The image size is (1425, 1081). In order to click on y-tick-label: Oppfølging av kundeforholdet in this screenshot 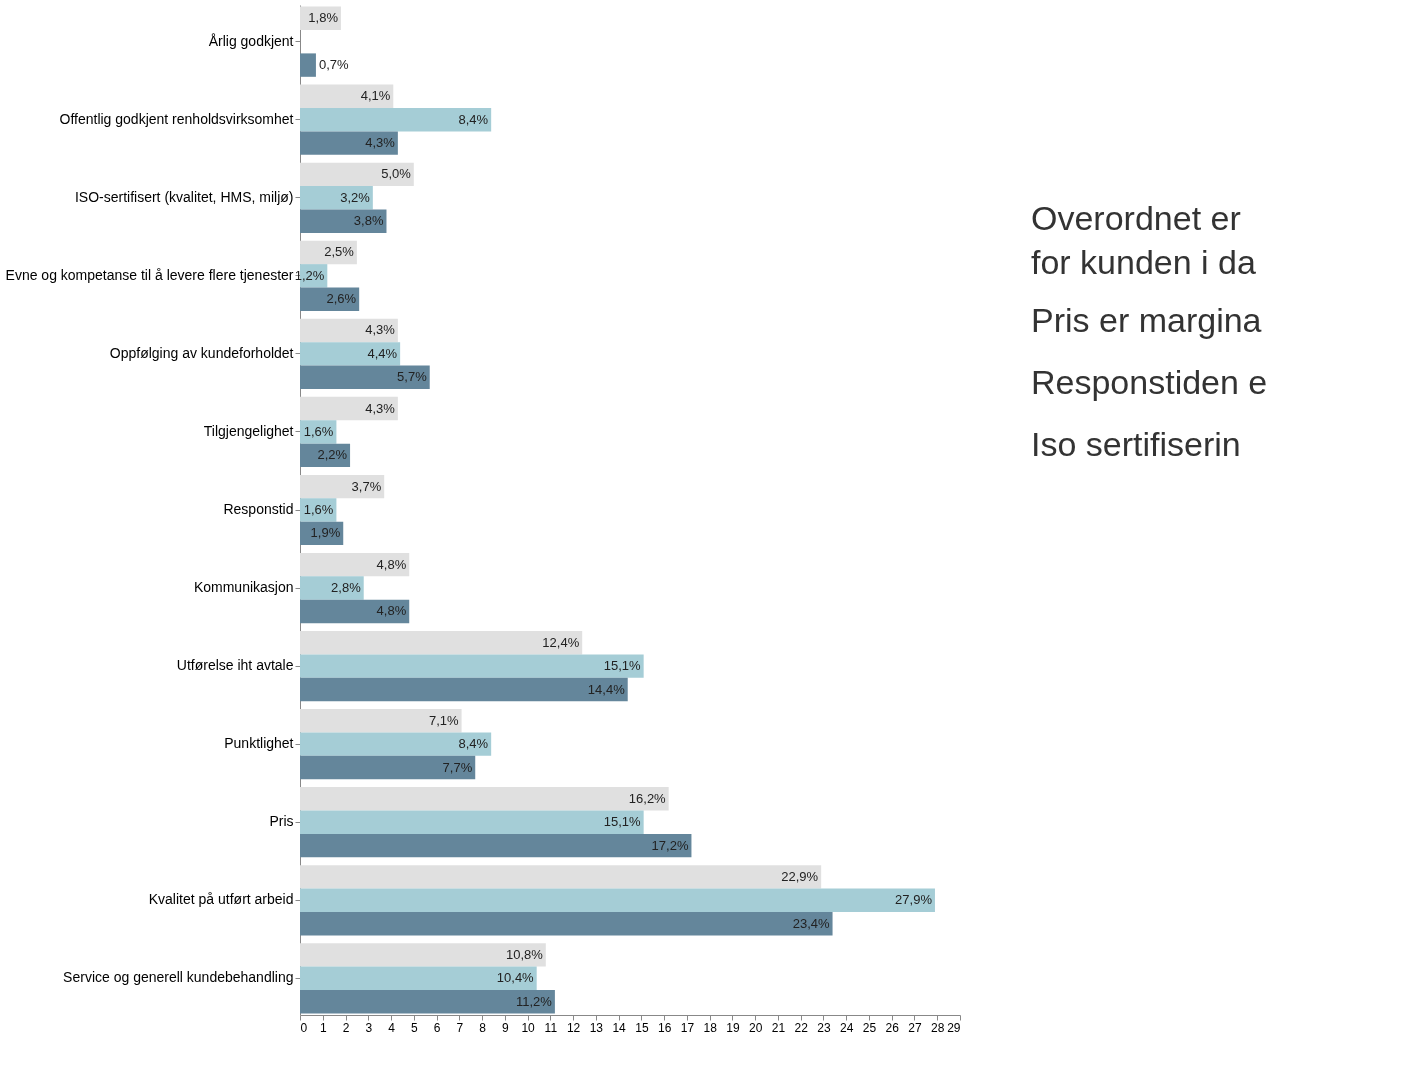, I will do `click(201, 352)`.